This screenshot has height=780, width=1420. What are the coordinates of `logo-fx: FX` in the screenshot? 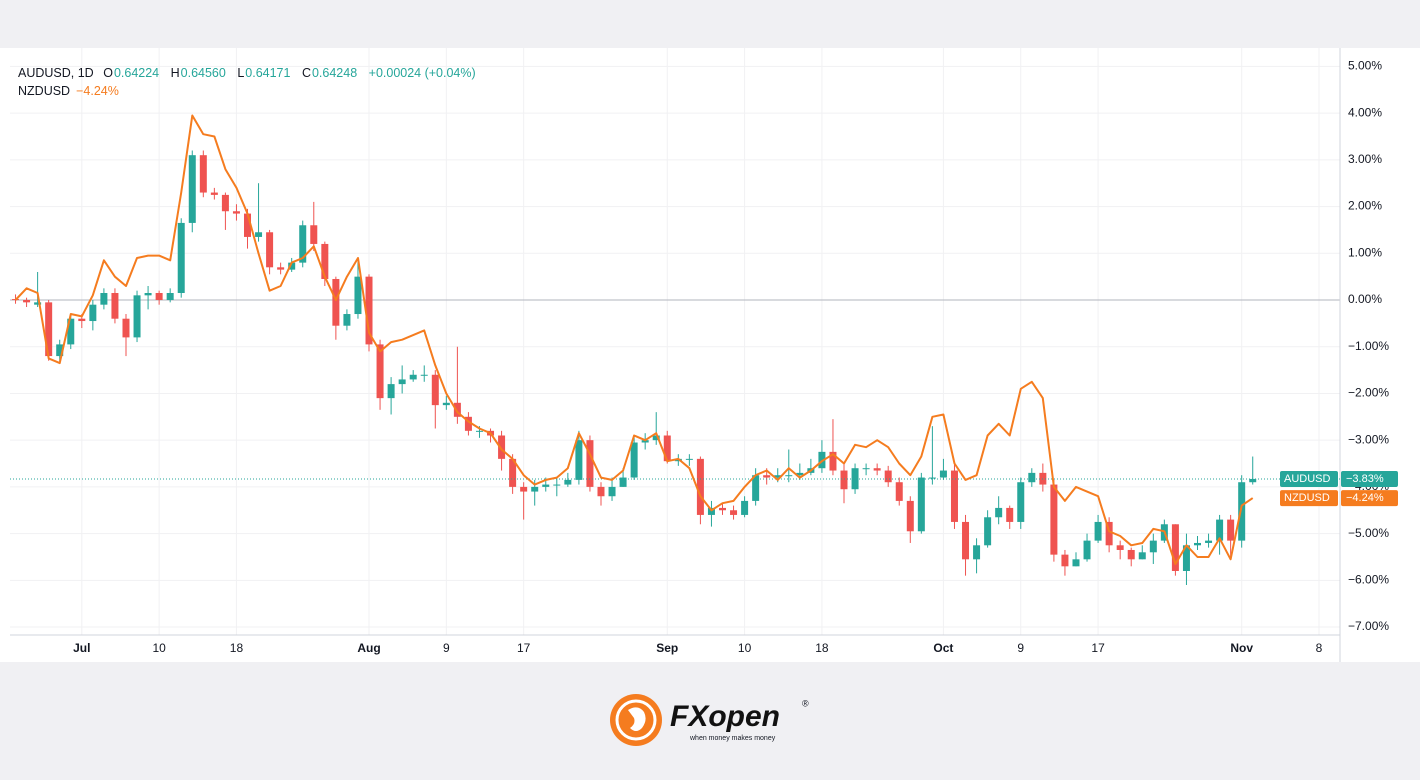 It's located at (690, 716).